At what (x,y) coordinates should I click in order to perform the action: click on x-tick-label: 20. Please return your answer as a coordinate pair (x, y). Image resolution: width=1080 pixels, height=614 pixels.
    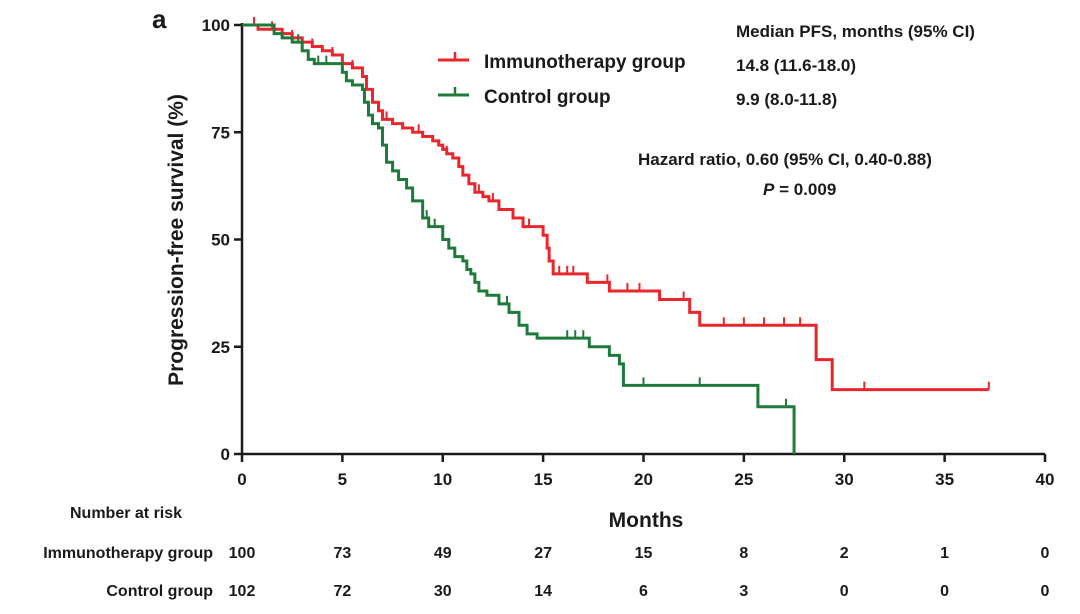
    Looking at the image, I should click on (643, 479).